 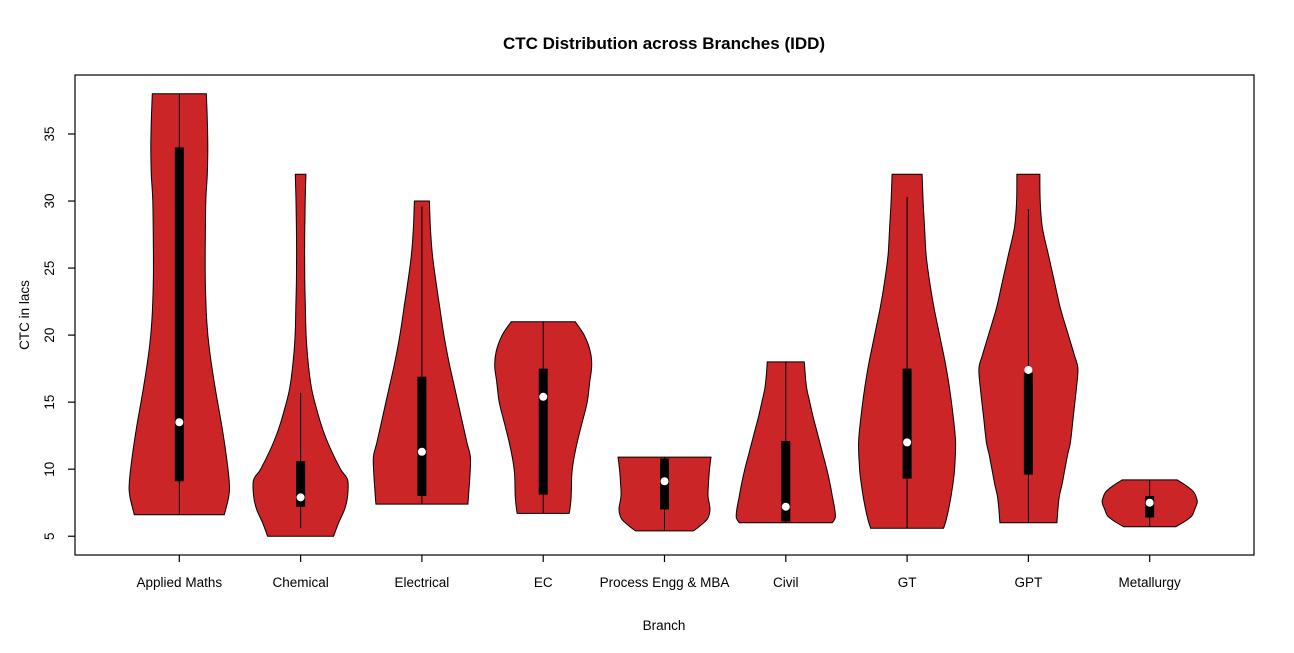 I want to click on violin-ec, so click(x=543, y=417).